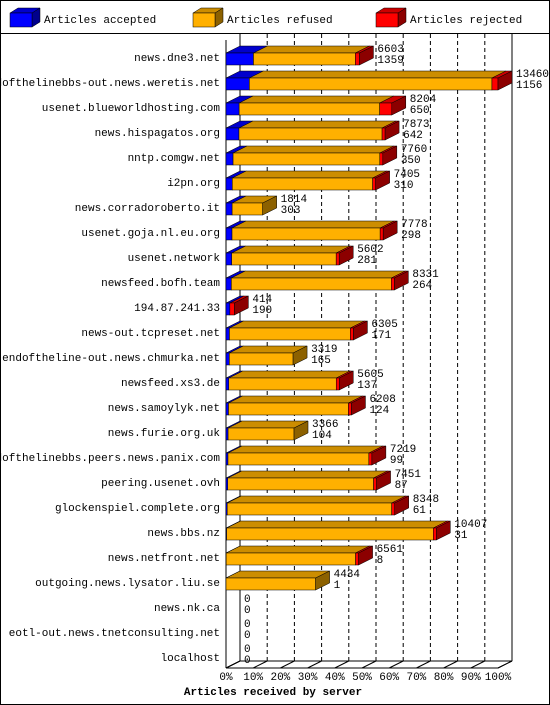 The height and width of the screenshot is (705, 550). I want to click on accepted-label: 104, so click(322, 436).